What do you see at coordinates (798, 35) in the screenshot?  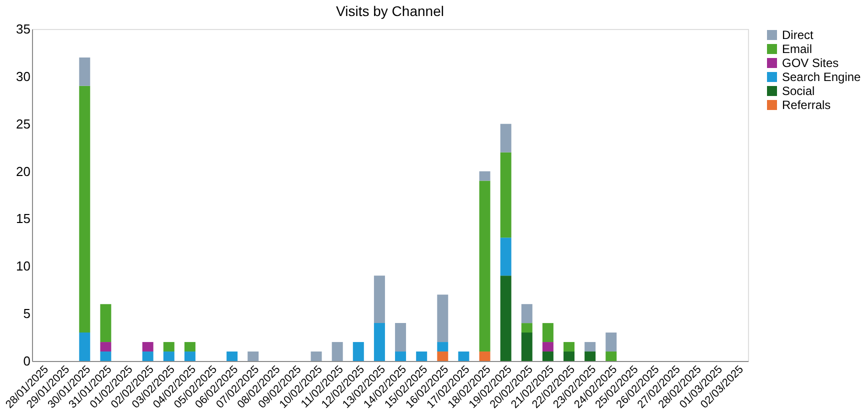 I see `legend-label: Direct` at bounding box center [798, 35].